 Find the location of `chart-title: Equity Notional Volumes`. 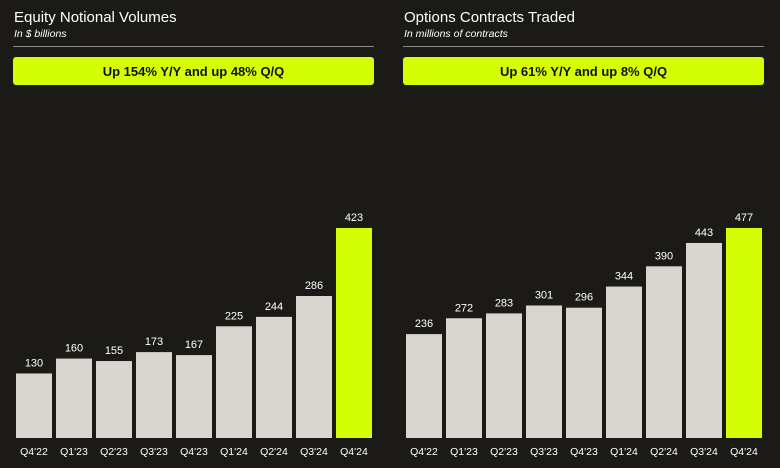

chart-title: Equity Notional Volumes is located at coordinates (95, 17).